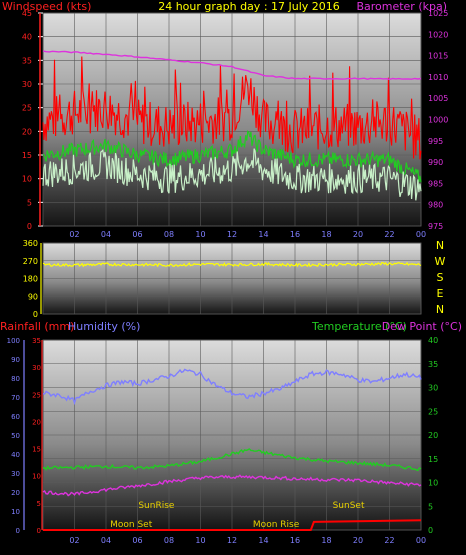 The image size is (466, 555). Describe the element at coordinates (35, 314) in the screenshot. I see `direction-tick-label: 0` at that location.